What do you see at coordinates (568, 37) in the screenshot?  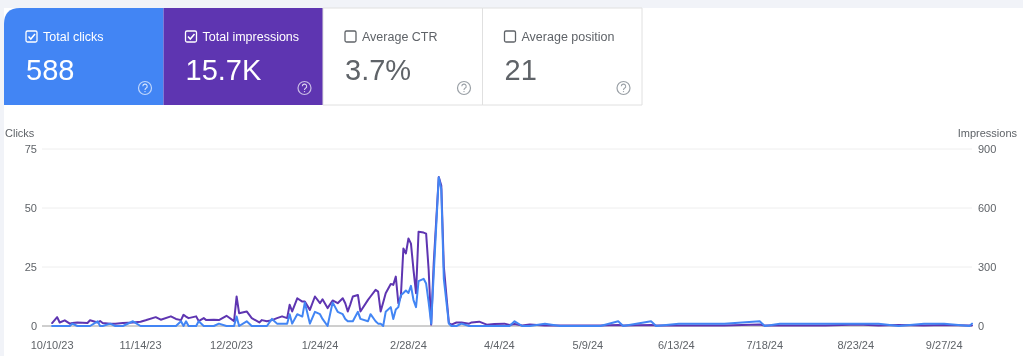 I see `category-label: Average position` at bounding box center [568, 37].